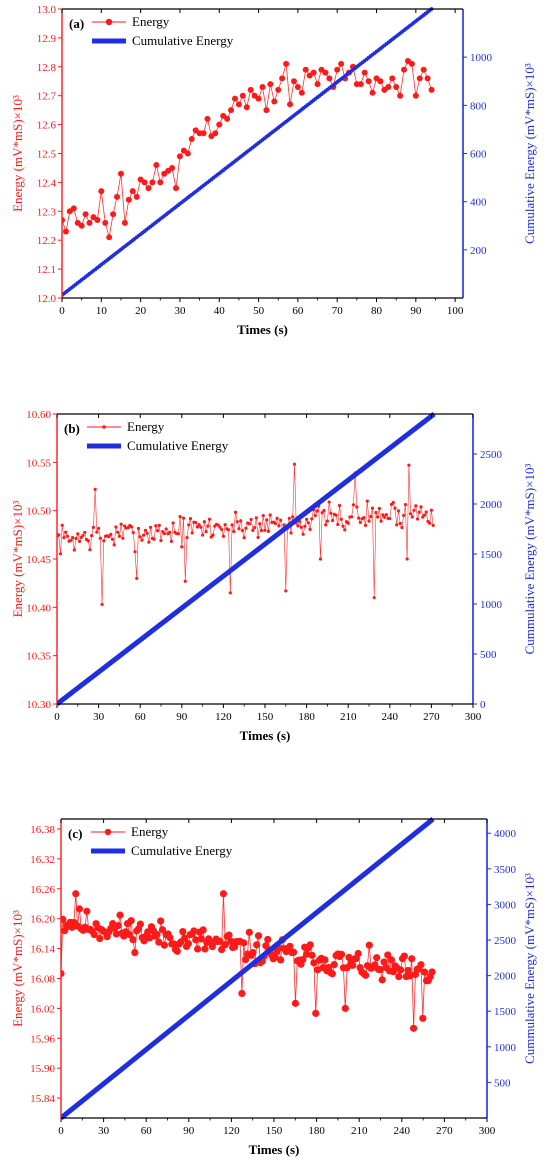 Image resolution: width=550 pixels, height=1164 pixels. Describe the element at coordinates (75, 833) in the screenshot. I see `panel-label: (c)` at that location.